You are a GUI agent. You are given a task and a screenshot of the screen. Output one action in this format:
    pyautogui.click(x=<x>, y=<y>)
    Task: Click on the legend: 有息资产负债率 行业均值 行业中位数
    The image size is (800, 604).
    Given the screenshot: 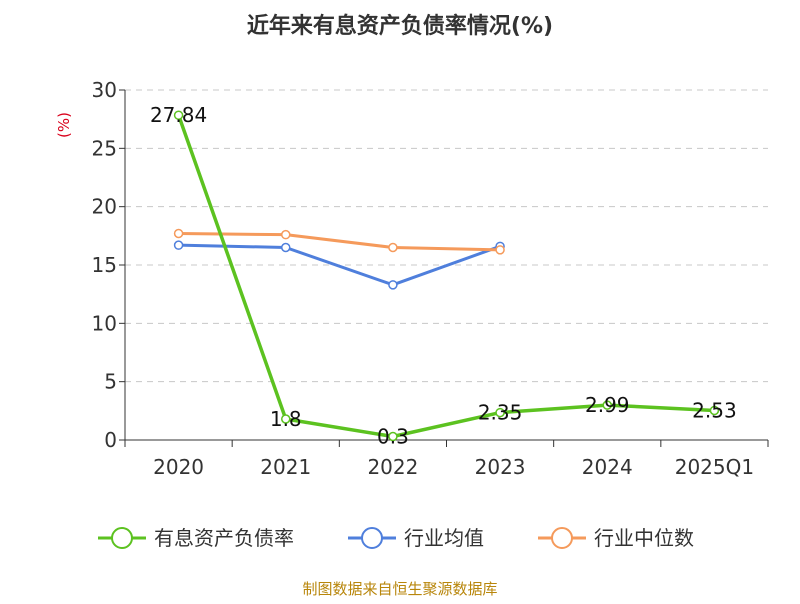 What is the action you would take?
    pyautogui.click(x=396, y=538)
    